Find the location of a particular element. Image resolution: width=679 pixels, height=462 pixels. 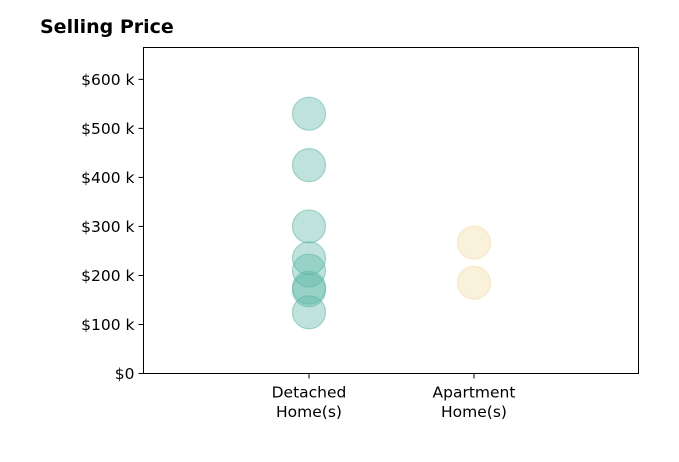

y-axis: $0 $100 k $200 k $300 k $400 k $500 k $600 k is located at coordinates (112, 227).